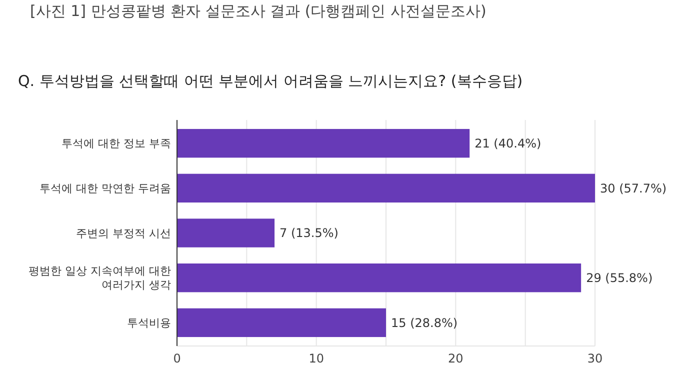  What do you see at coordinates (619, 278) in the screenshot?
I see `data-label: 29 (55.8%)` at bounding box center [619, 278].